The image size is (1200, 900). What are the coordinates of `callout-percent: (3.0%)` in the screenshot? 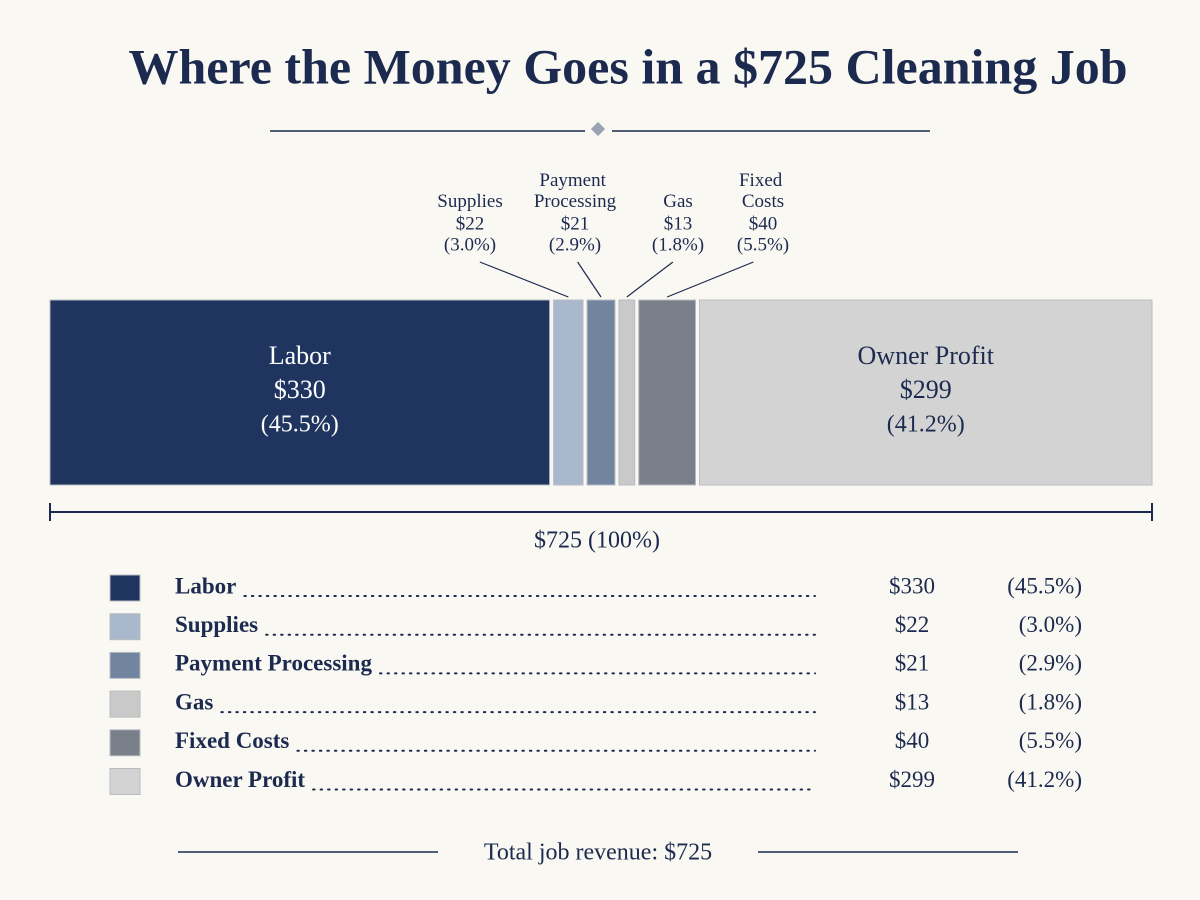 It's located at (470, 244).